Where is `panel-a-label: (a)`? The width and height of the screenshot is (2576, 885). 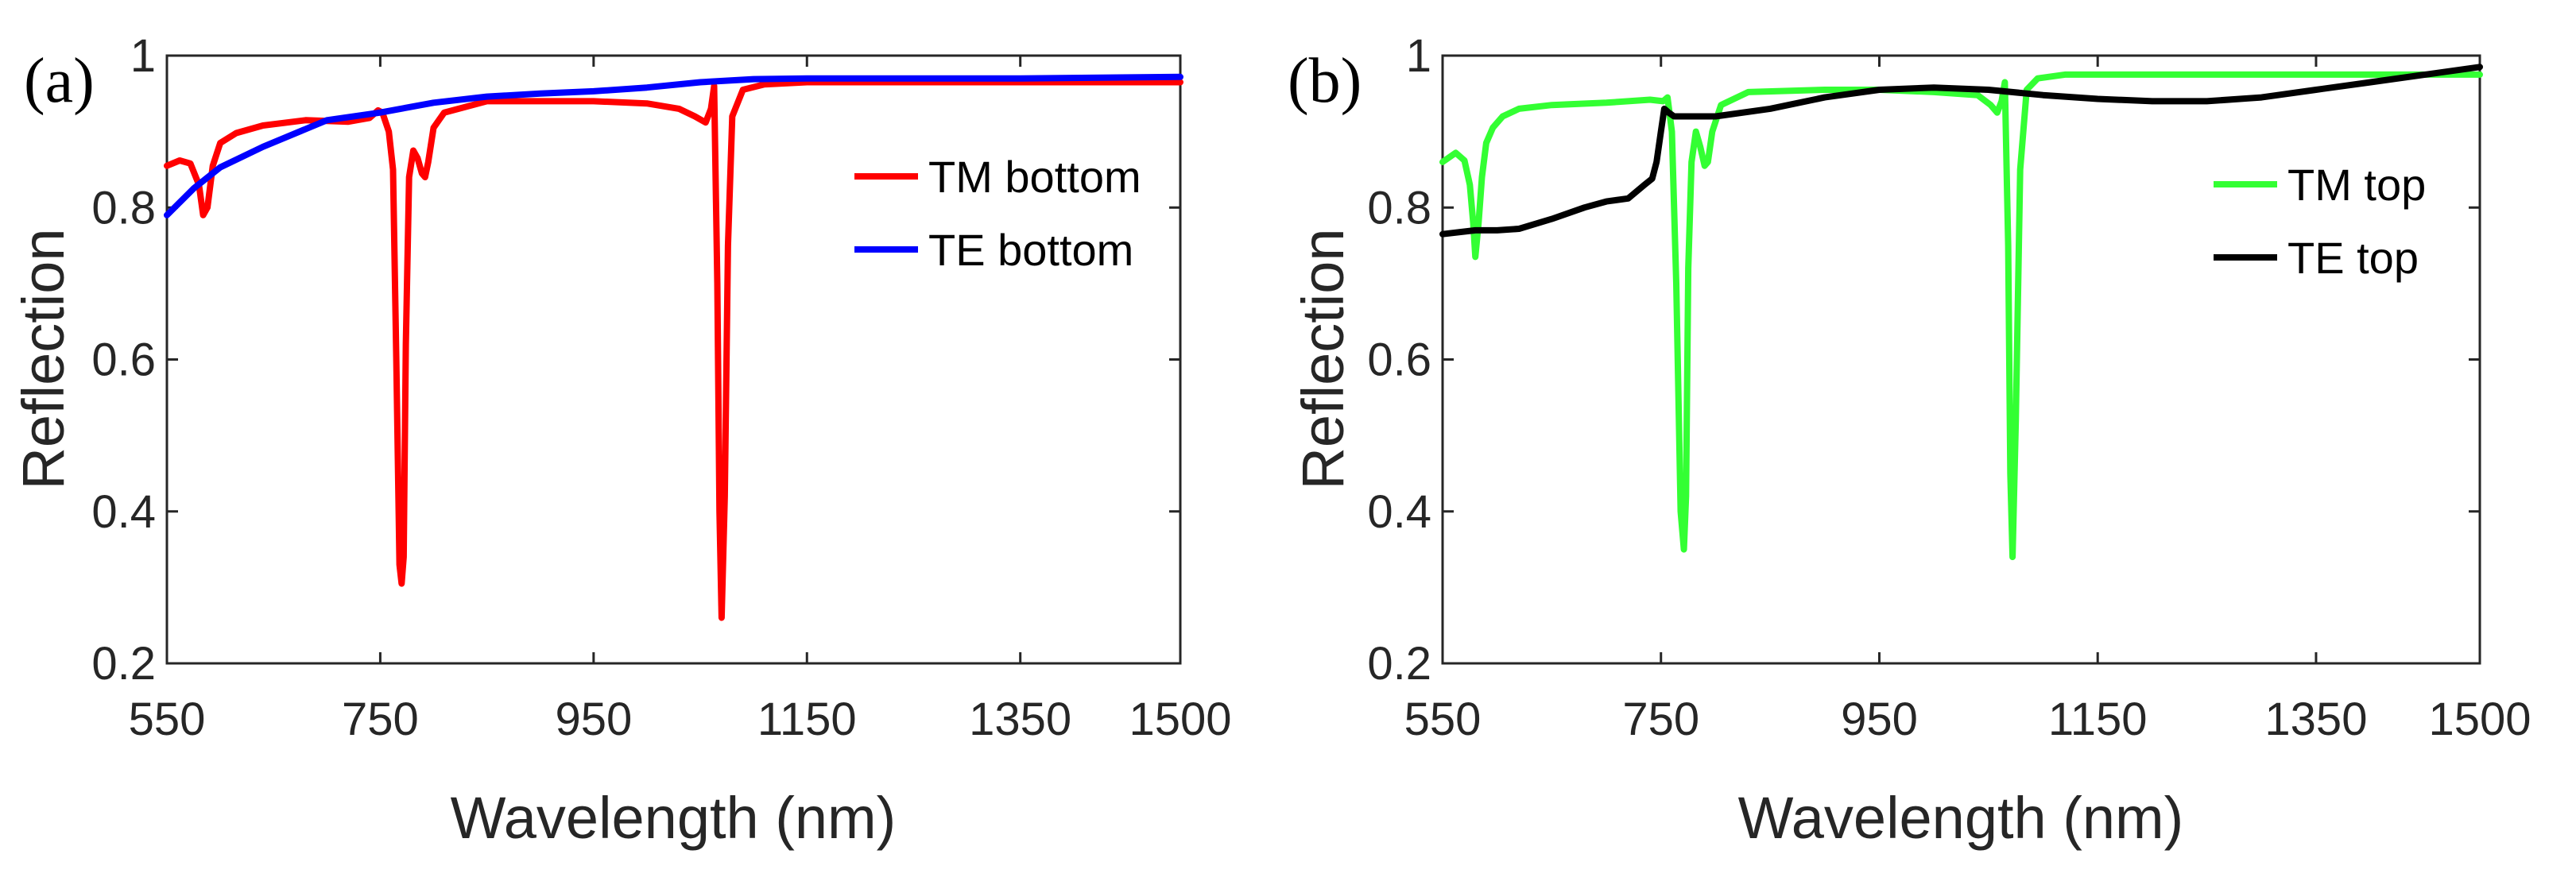
panel-a-label: (a) is located at coordinates (59, 81).